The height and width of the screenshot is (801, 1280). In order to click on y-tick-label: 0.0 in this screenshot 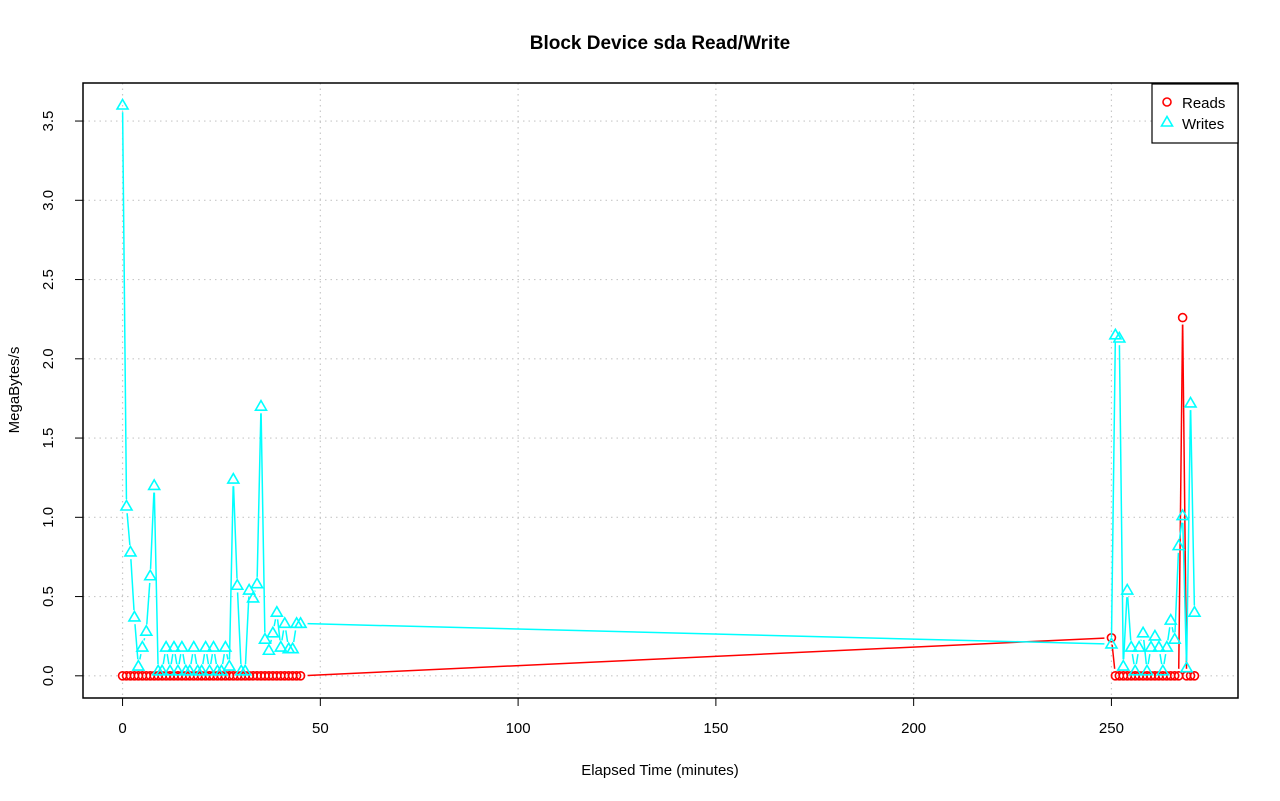, I will do `click(48, 675)`.